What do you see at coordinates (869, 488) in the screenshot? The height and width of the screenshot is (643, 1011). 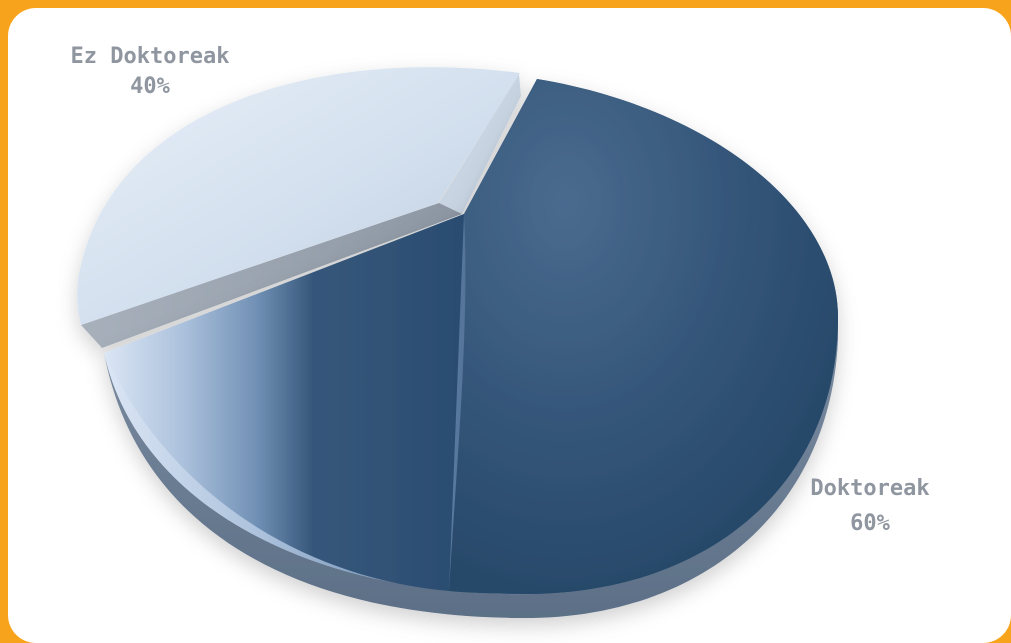 I see `label-doktoreak-name: Doktoreak` at bounding box center [869, 488].